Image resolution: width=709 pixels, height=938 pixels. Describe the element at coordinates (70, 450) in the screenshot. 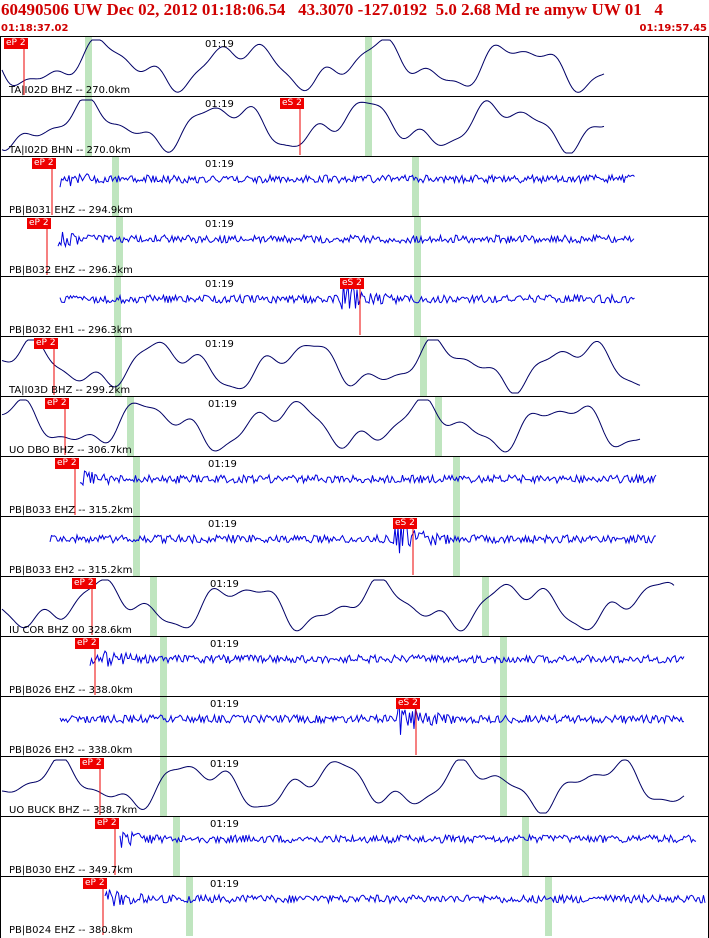

I see `station-label: UO DBO BHZ -- 306.7km` at that location.